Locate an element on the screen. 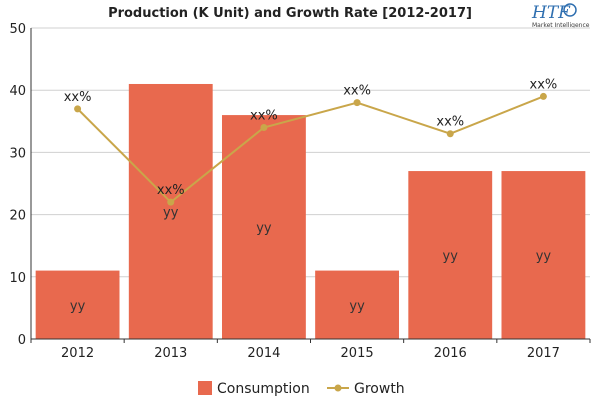 The image size is (600, 400). bar-label-2017: yy is located at coordinates (544, 256).